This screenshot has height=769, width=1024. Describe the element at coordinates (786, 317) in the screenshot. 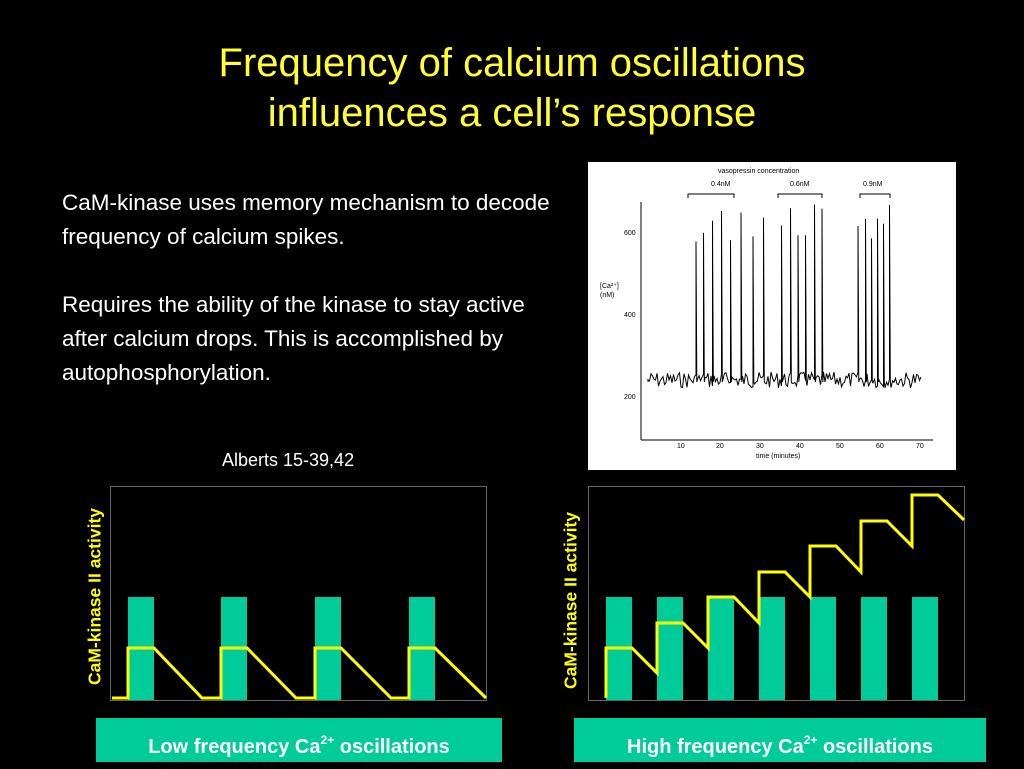

I see `calcium-trace-plot` at that location.